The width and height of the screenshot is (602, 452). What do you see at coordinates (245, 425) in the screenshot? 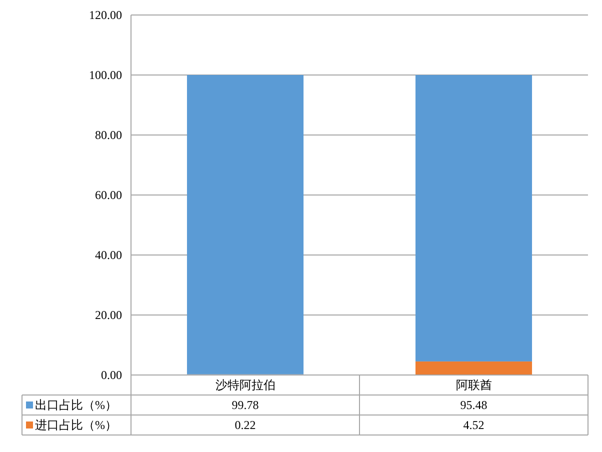
I see `data-label: 0.22` at bounding box center [245, 425].